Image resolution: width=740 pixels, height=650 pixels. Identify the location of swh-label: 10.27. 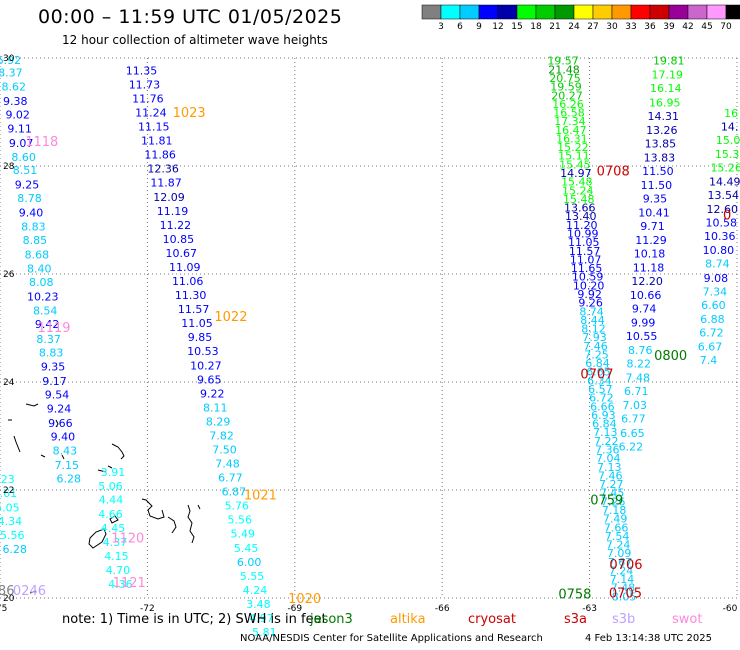
(206, 365).